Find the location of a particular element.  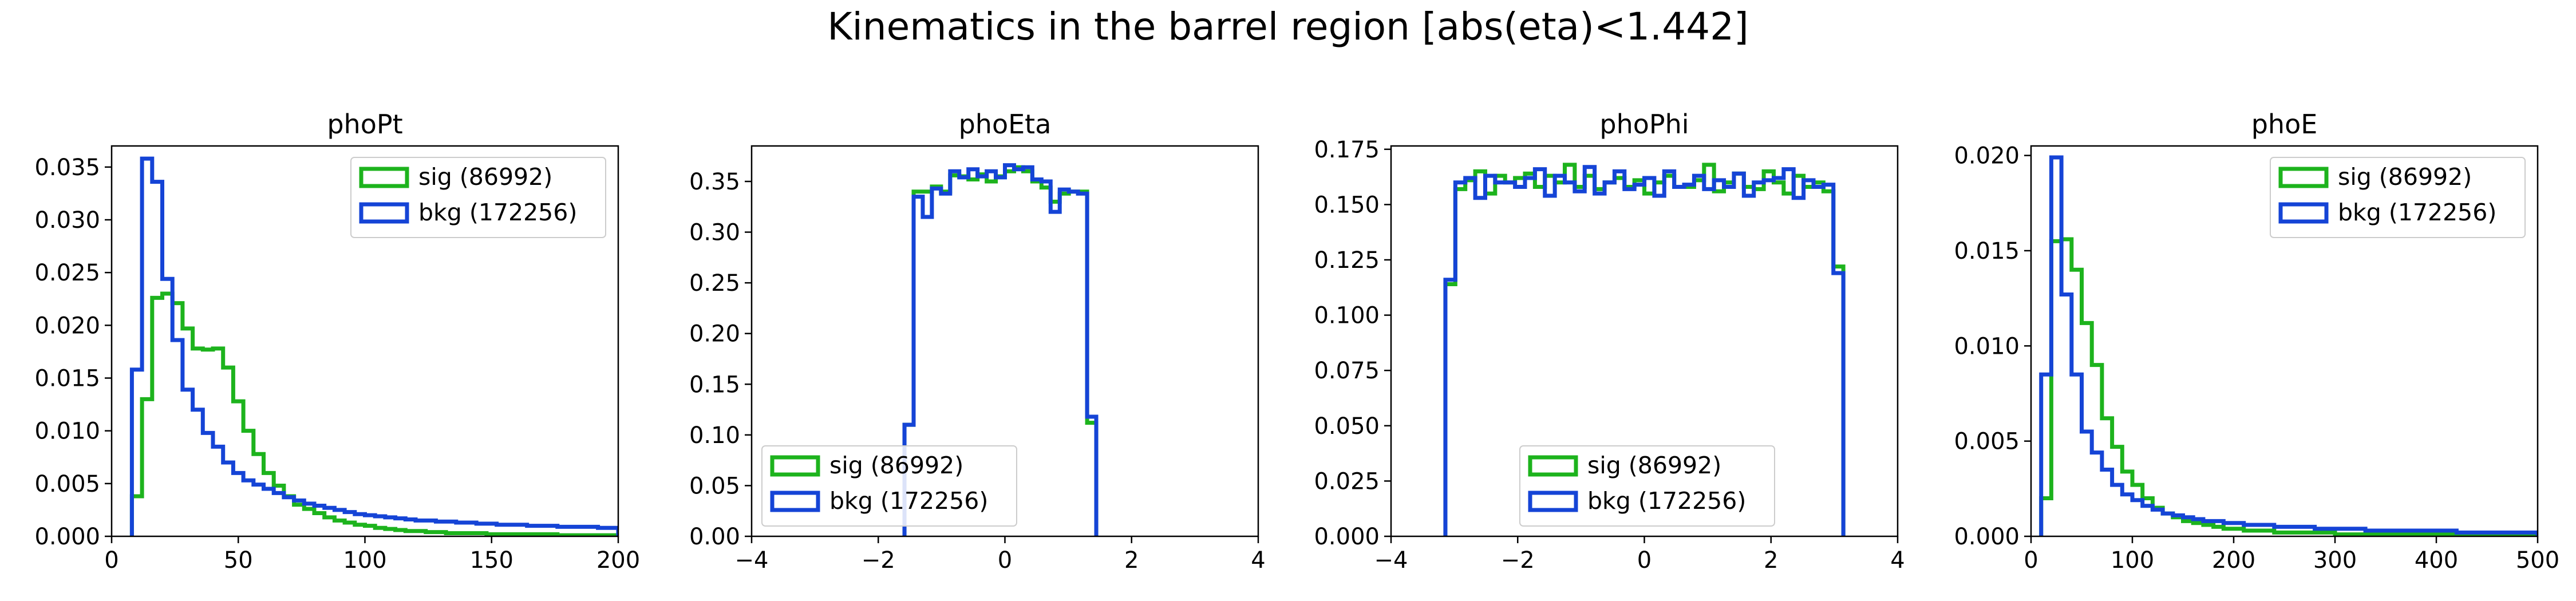

y-tick-label: 0.15 is located at coordinates (714, 385).